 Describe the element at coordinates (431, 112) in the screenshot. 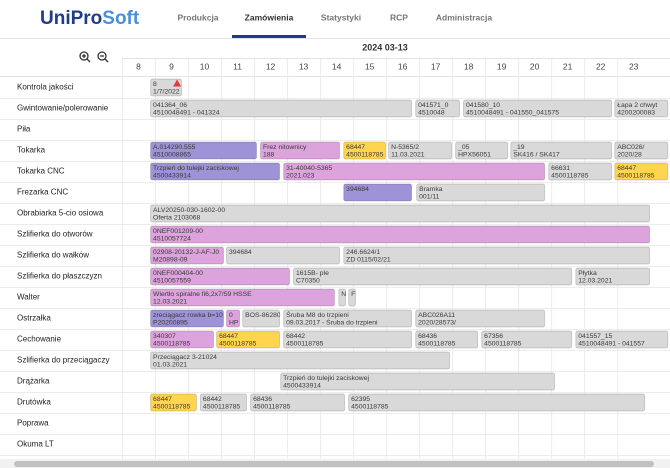

I see `task-text: 4510048` at that location.